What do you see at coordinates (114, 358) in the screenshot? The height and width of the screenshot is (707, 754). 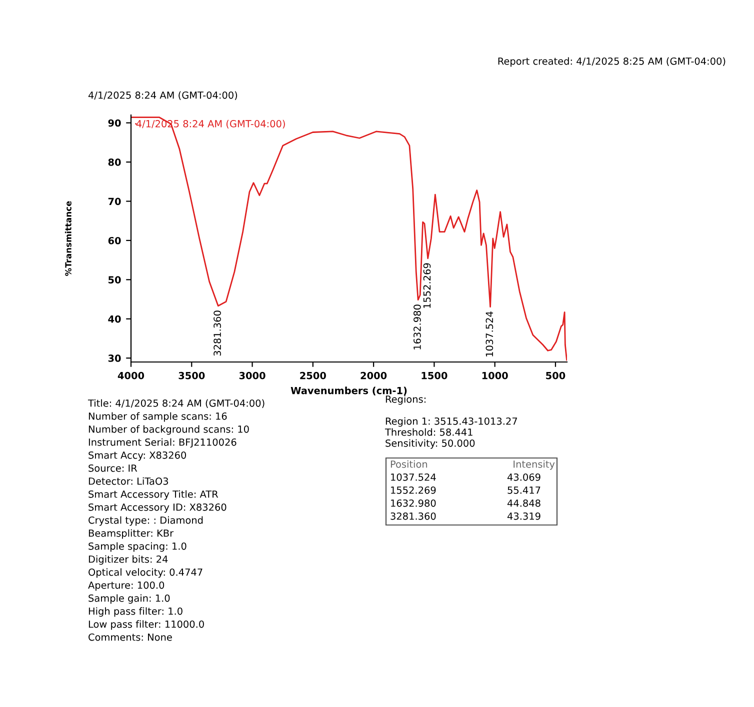 I see `y-tick-label: 30` at bounding box center [114, 358].